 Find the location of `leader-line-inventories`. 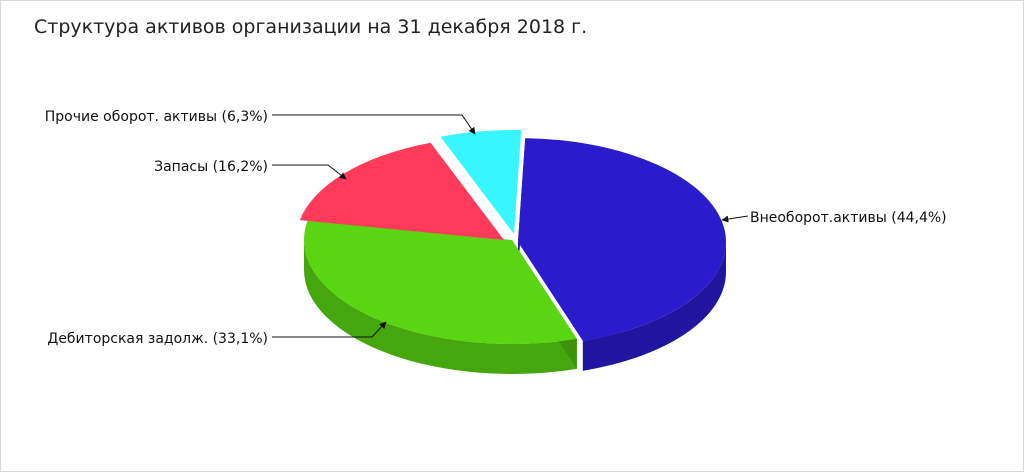

leader-line-inventories is located at coordinates (309, 172).